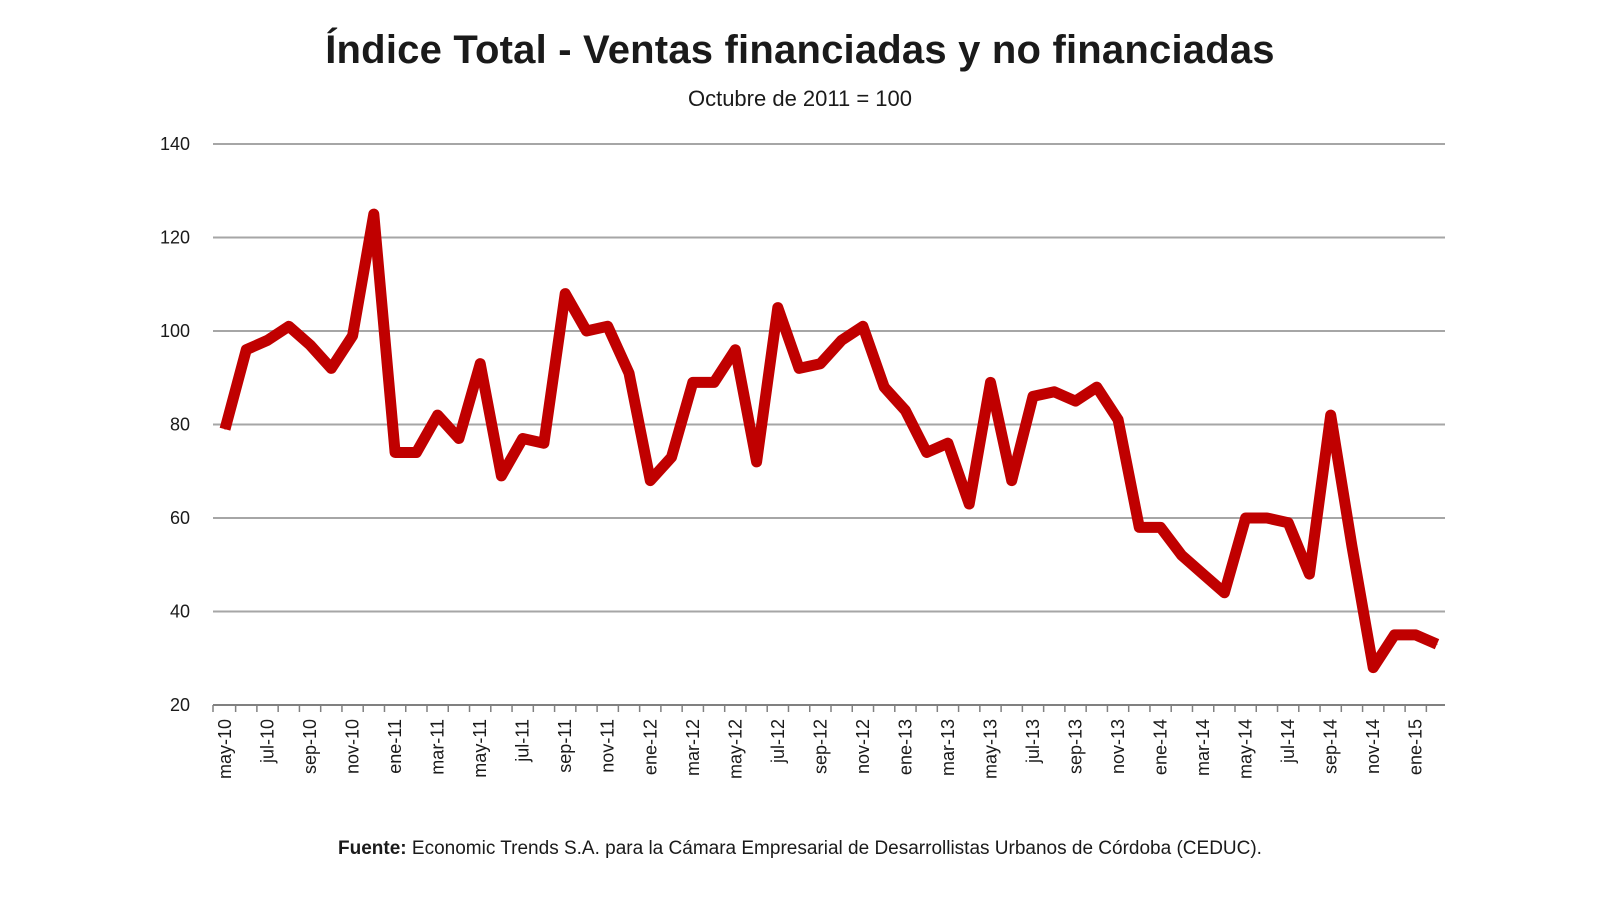 The image size is (1600, 900). What do you see at coordinates (180, 705) in the screenshot?
I see `y-tick-label: 20` at bounding box center [180, 705].